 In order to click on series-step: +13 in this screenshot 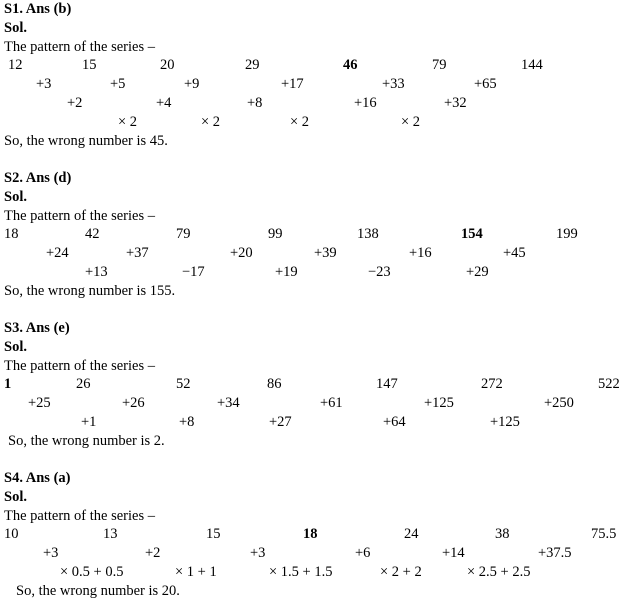, I will do `click(96, 272)`.